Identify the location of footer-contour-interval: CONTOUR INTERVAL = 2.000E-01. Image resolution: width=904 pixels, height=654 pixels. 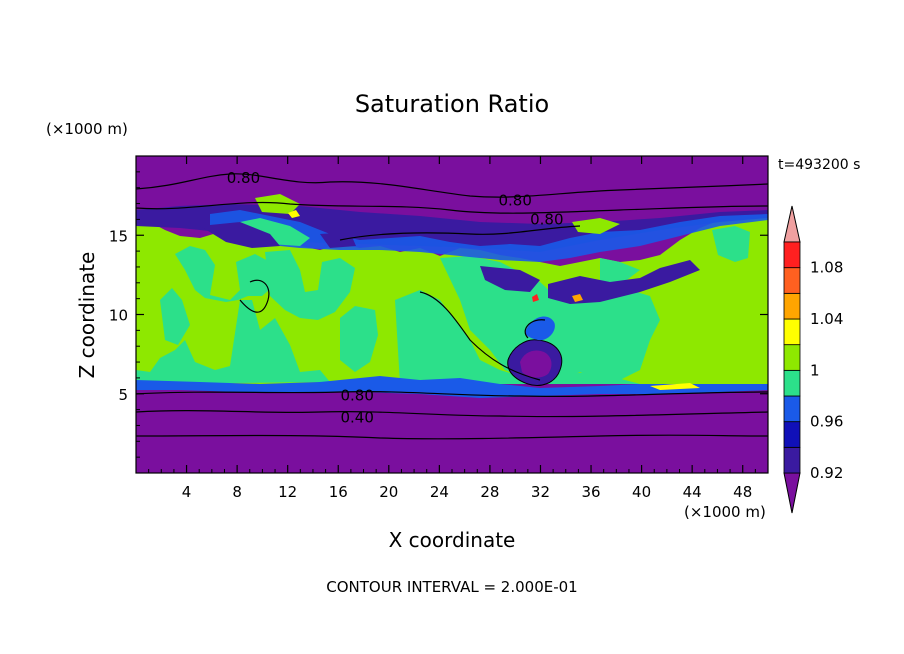
(451, 587).